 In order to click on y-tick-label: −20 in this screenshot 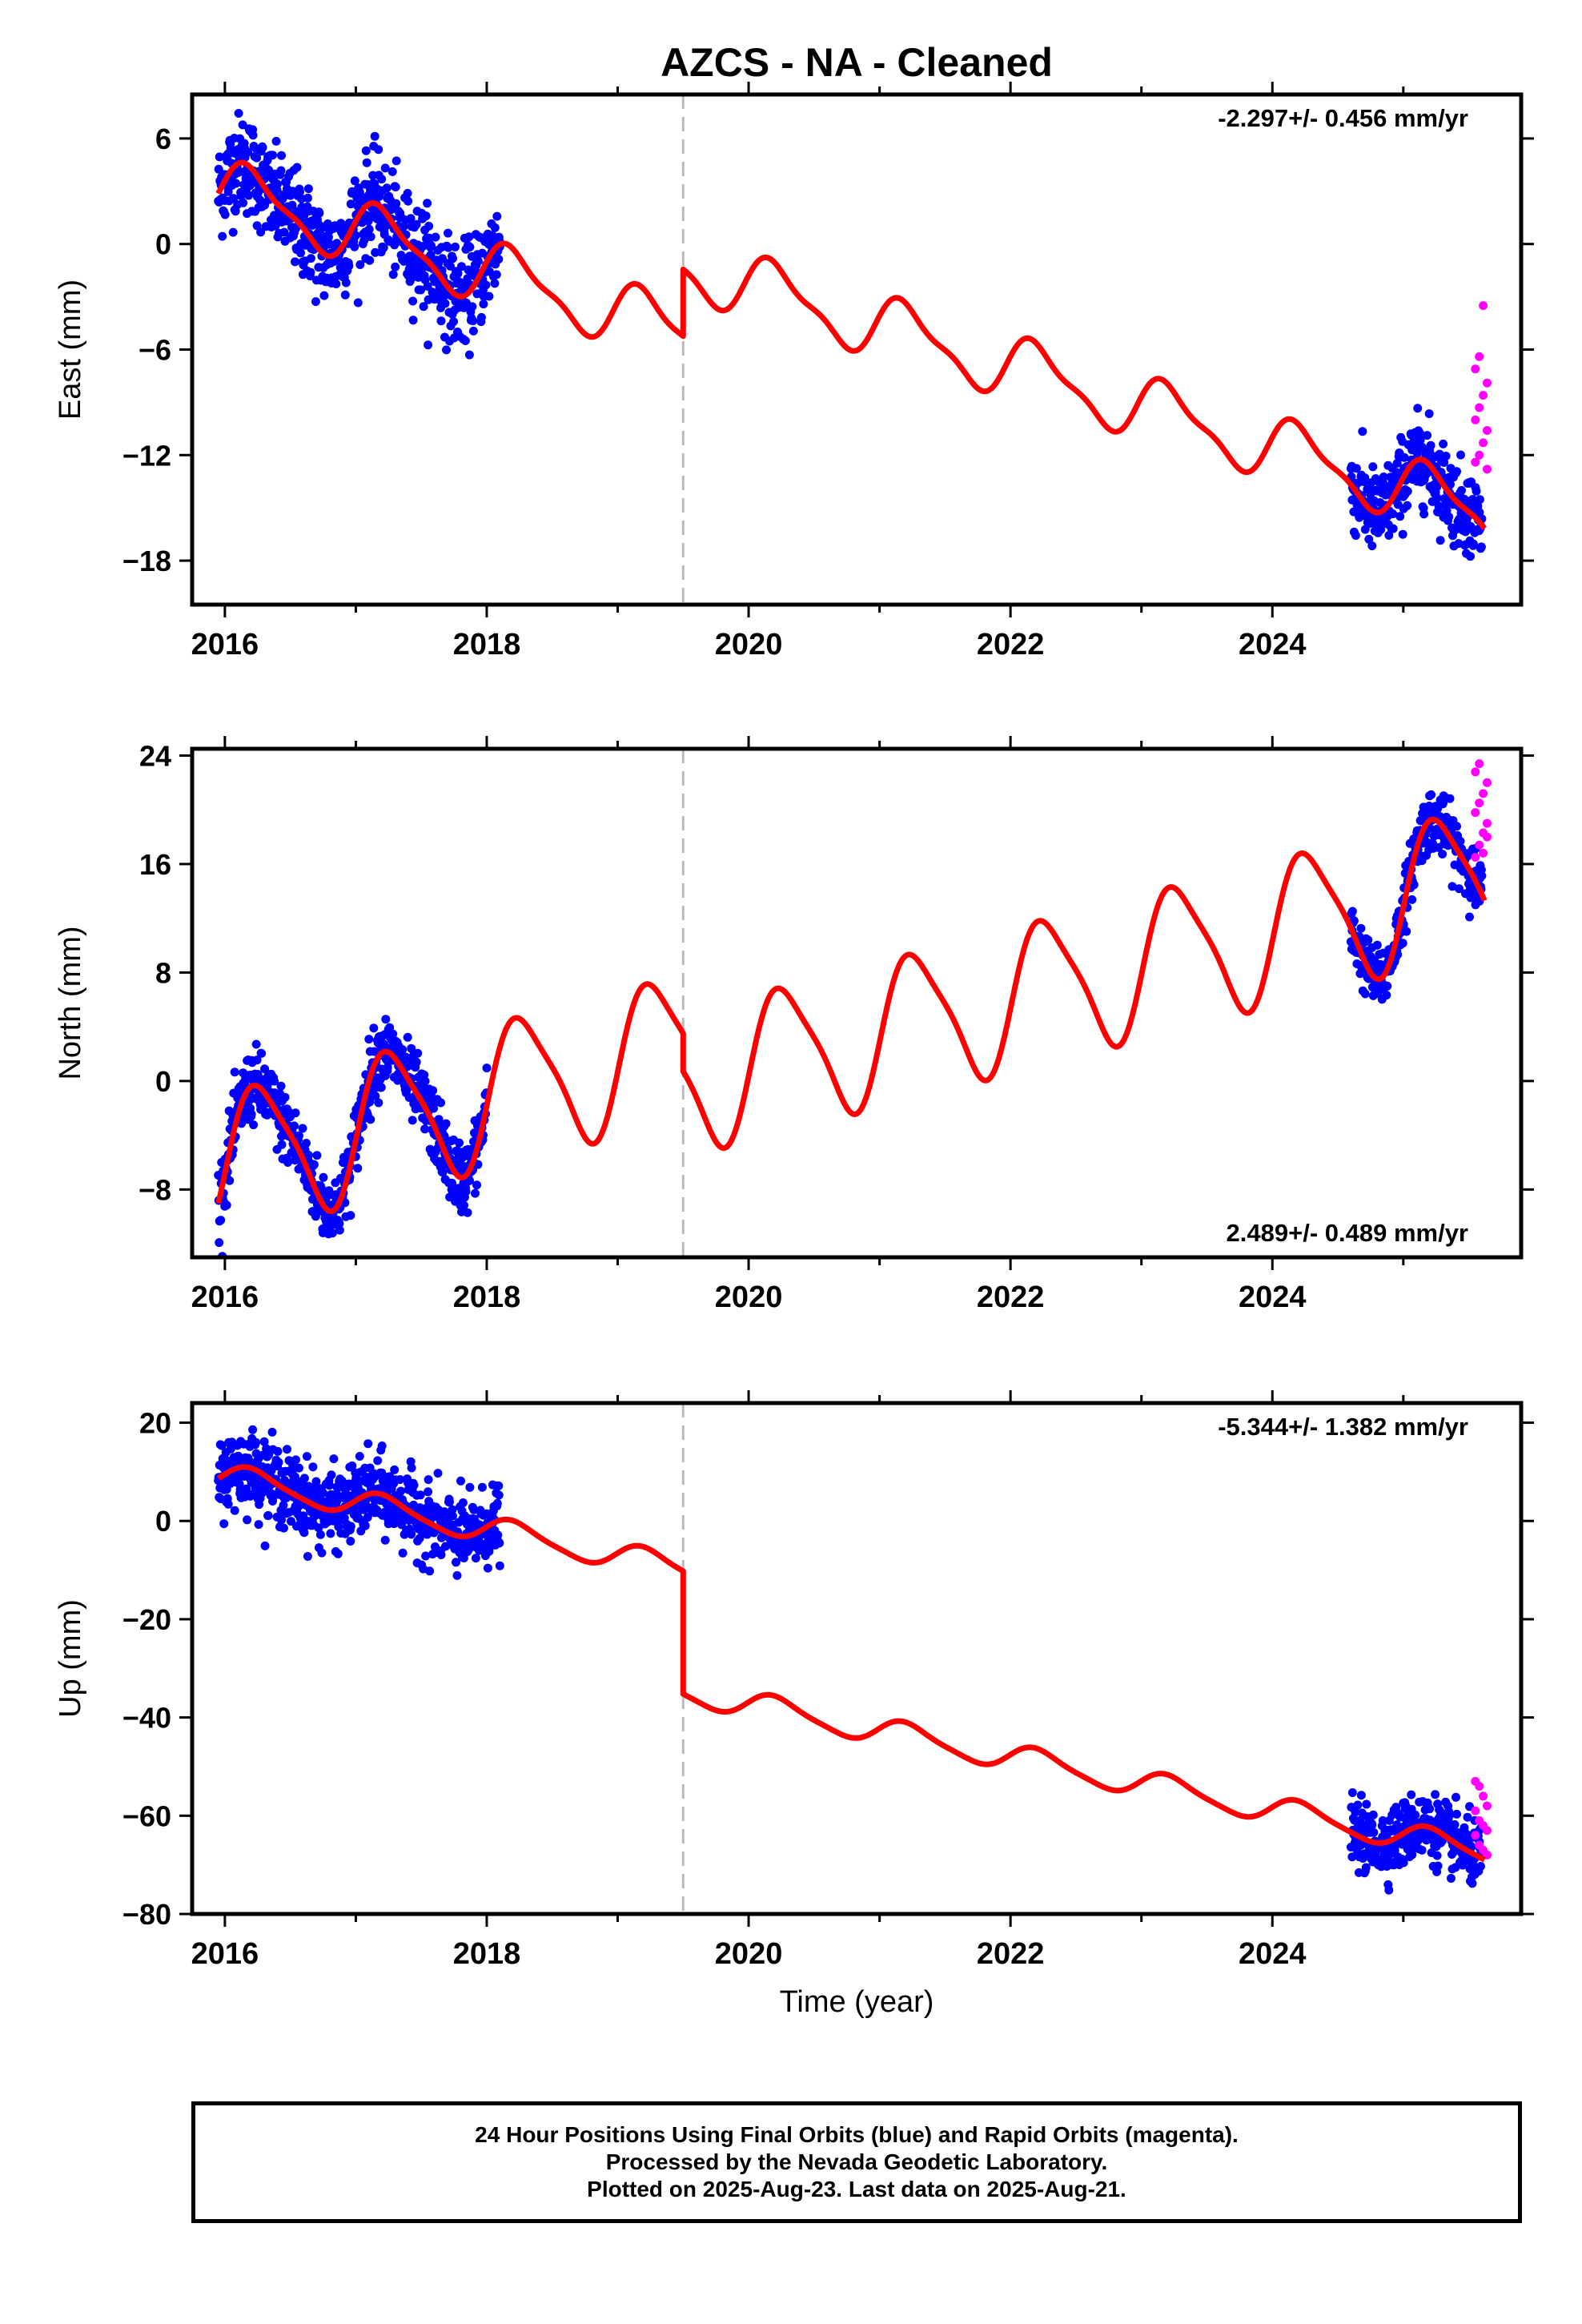, I will do `click(146, 1619)`.